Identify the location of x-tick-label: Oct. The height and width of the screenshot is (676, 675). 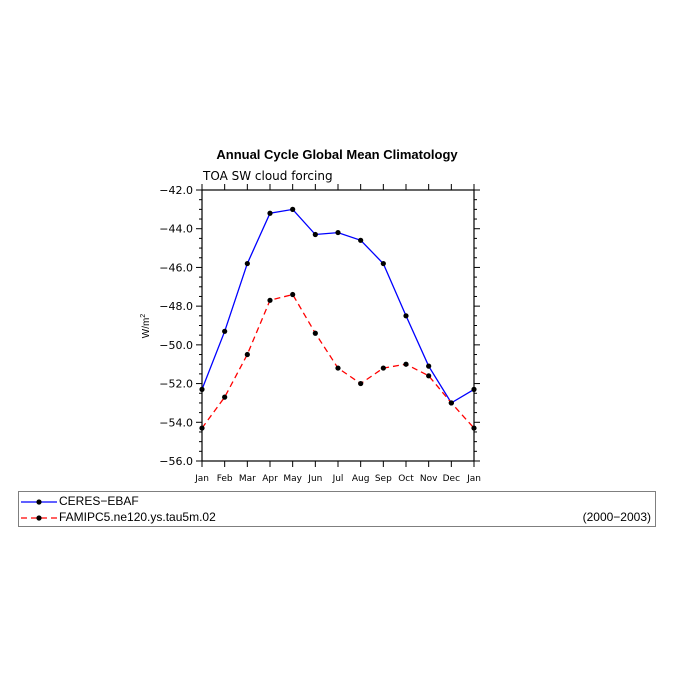
(406, 479).